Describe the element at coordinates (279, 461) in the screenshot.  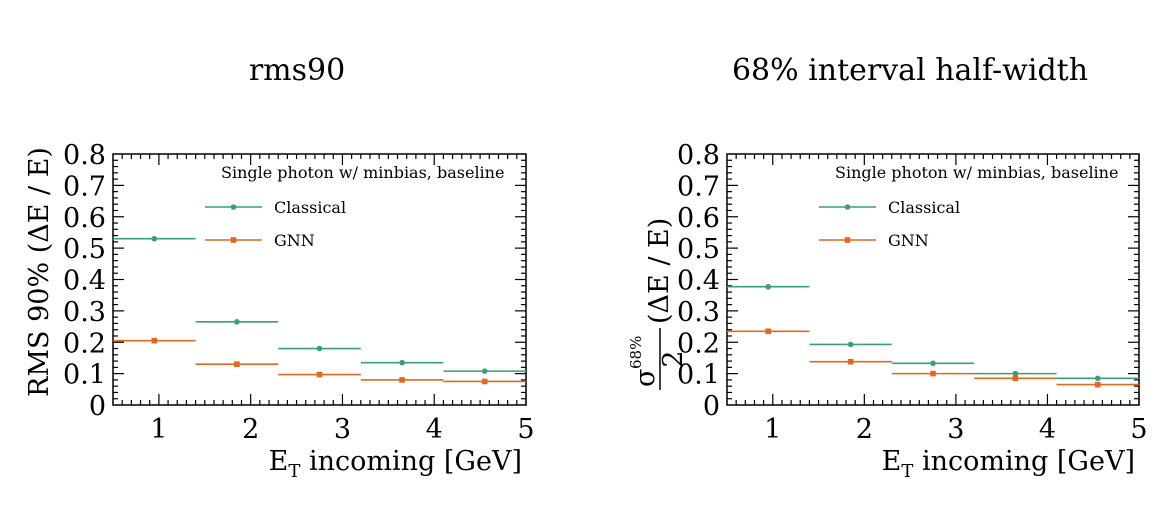
I see `left-x-label-main: E` at that location.